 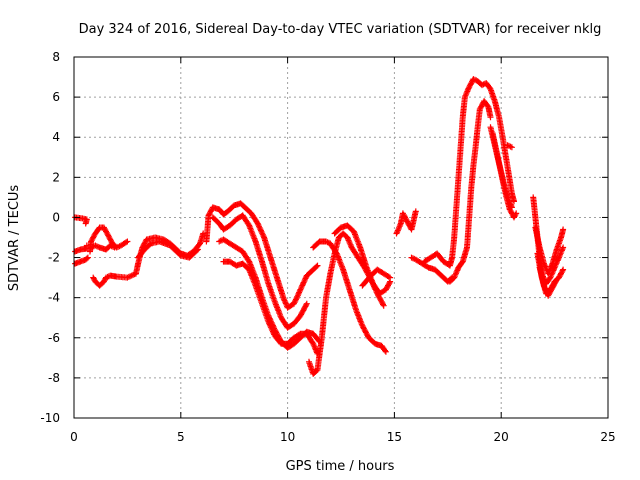 I want to click on x-axis-label: GPS time / hours, so click(x=340, y=466).